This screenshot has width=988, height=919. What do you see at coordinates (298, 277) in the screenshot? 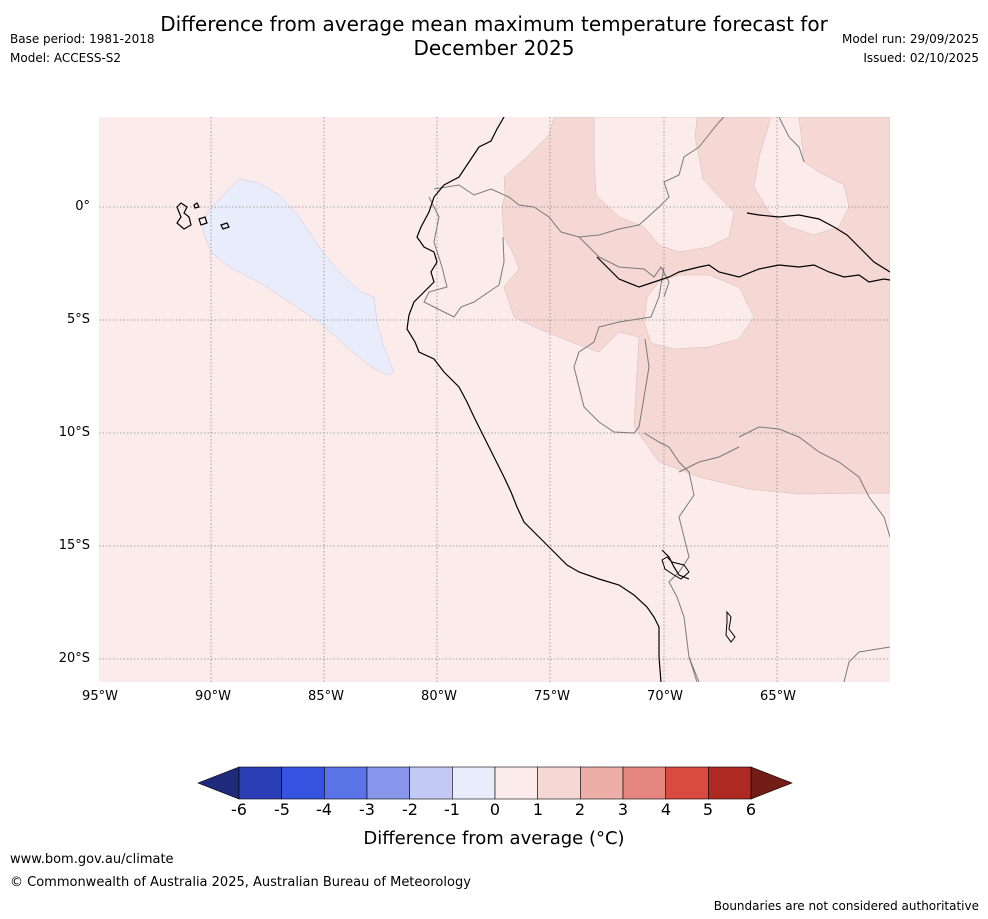
I see `anomaly-minus-one-to-zero-region` at bounding box center [298, 277].